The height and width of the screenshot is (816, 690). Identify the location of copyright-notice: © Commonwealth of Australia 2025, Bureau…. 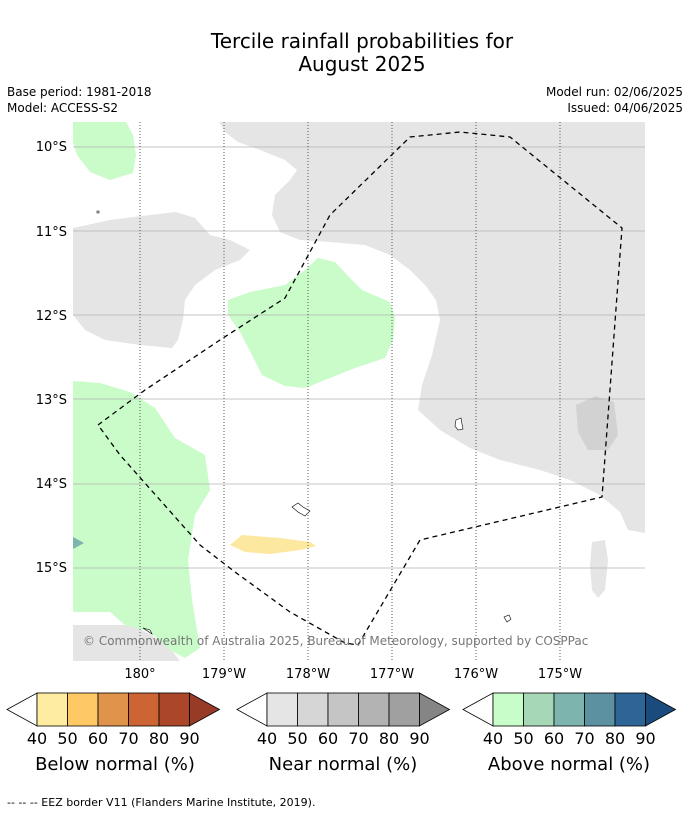
(335, 641).